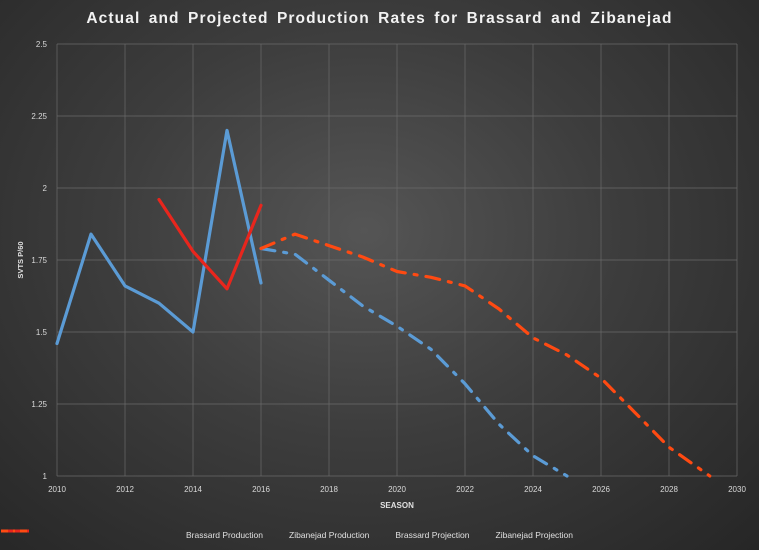 This screenshot has height=550, width=759. I want to click on x-tick-label: 2016, so click(261, 489).